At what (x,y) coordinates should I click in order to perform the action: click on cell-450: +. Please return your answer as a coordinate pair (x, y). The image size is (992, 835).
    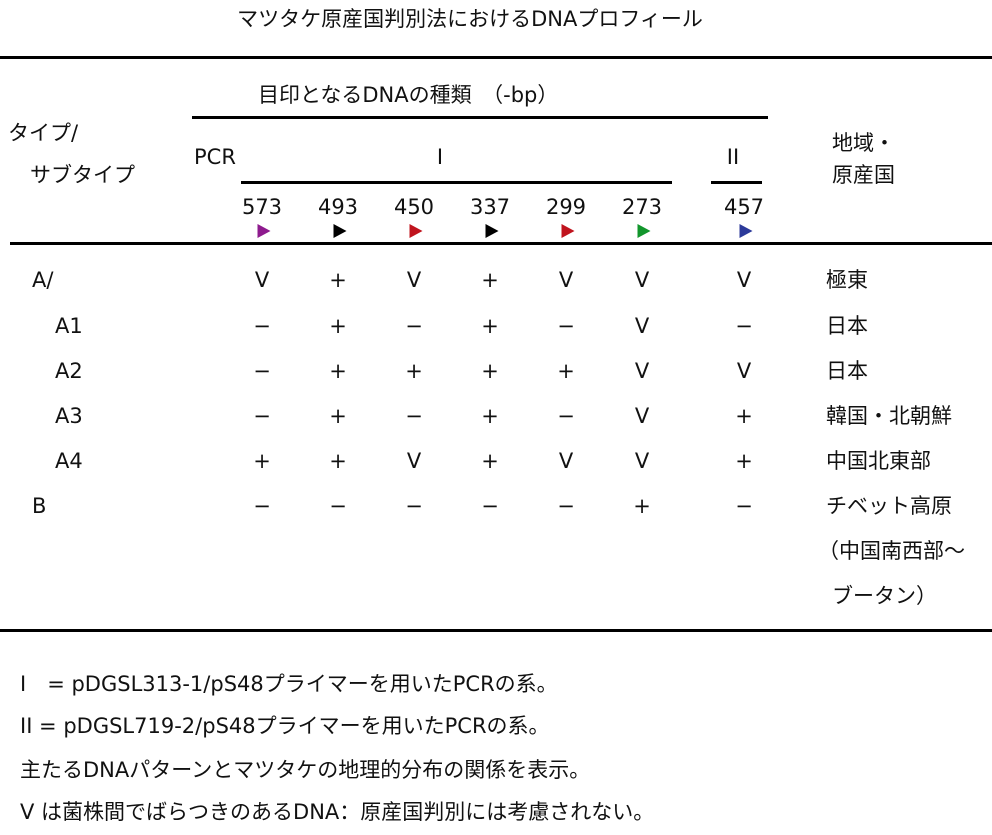
    Looking at the image, I should click on (414, 371).